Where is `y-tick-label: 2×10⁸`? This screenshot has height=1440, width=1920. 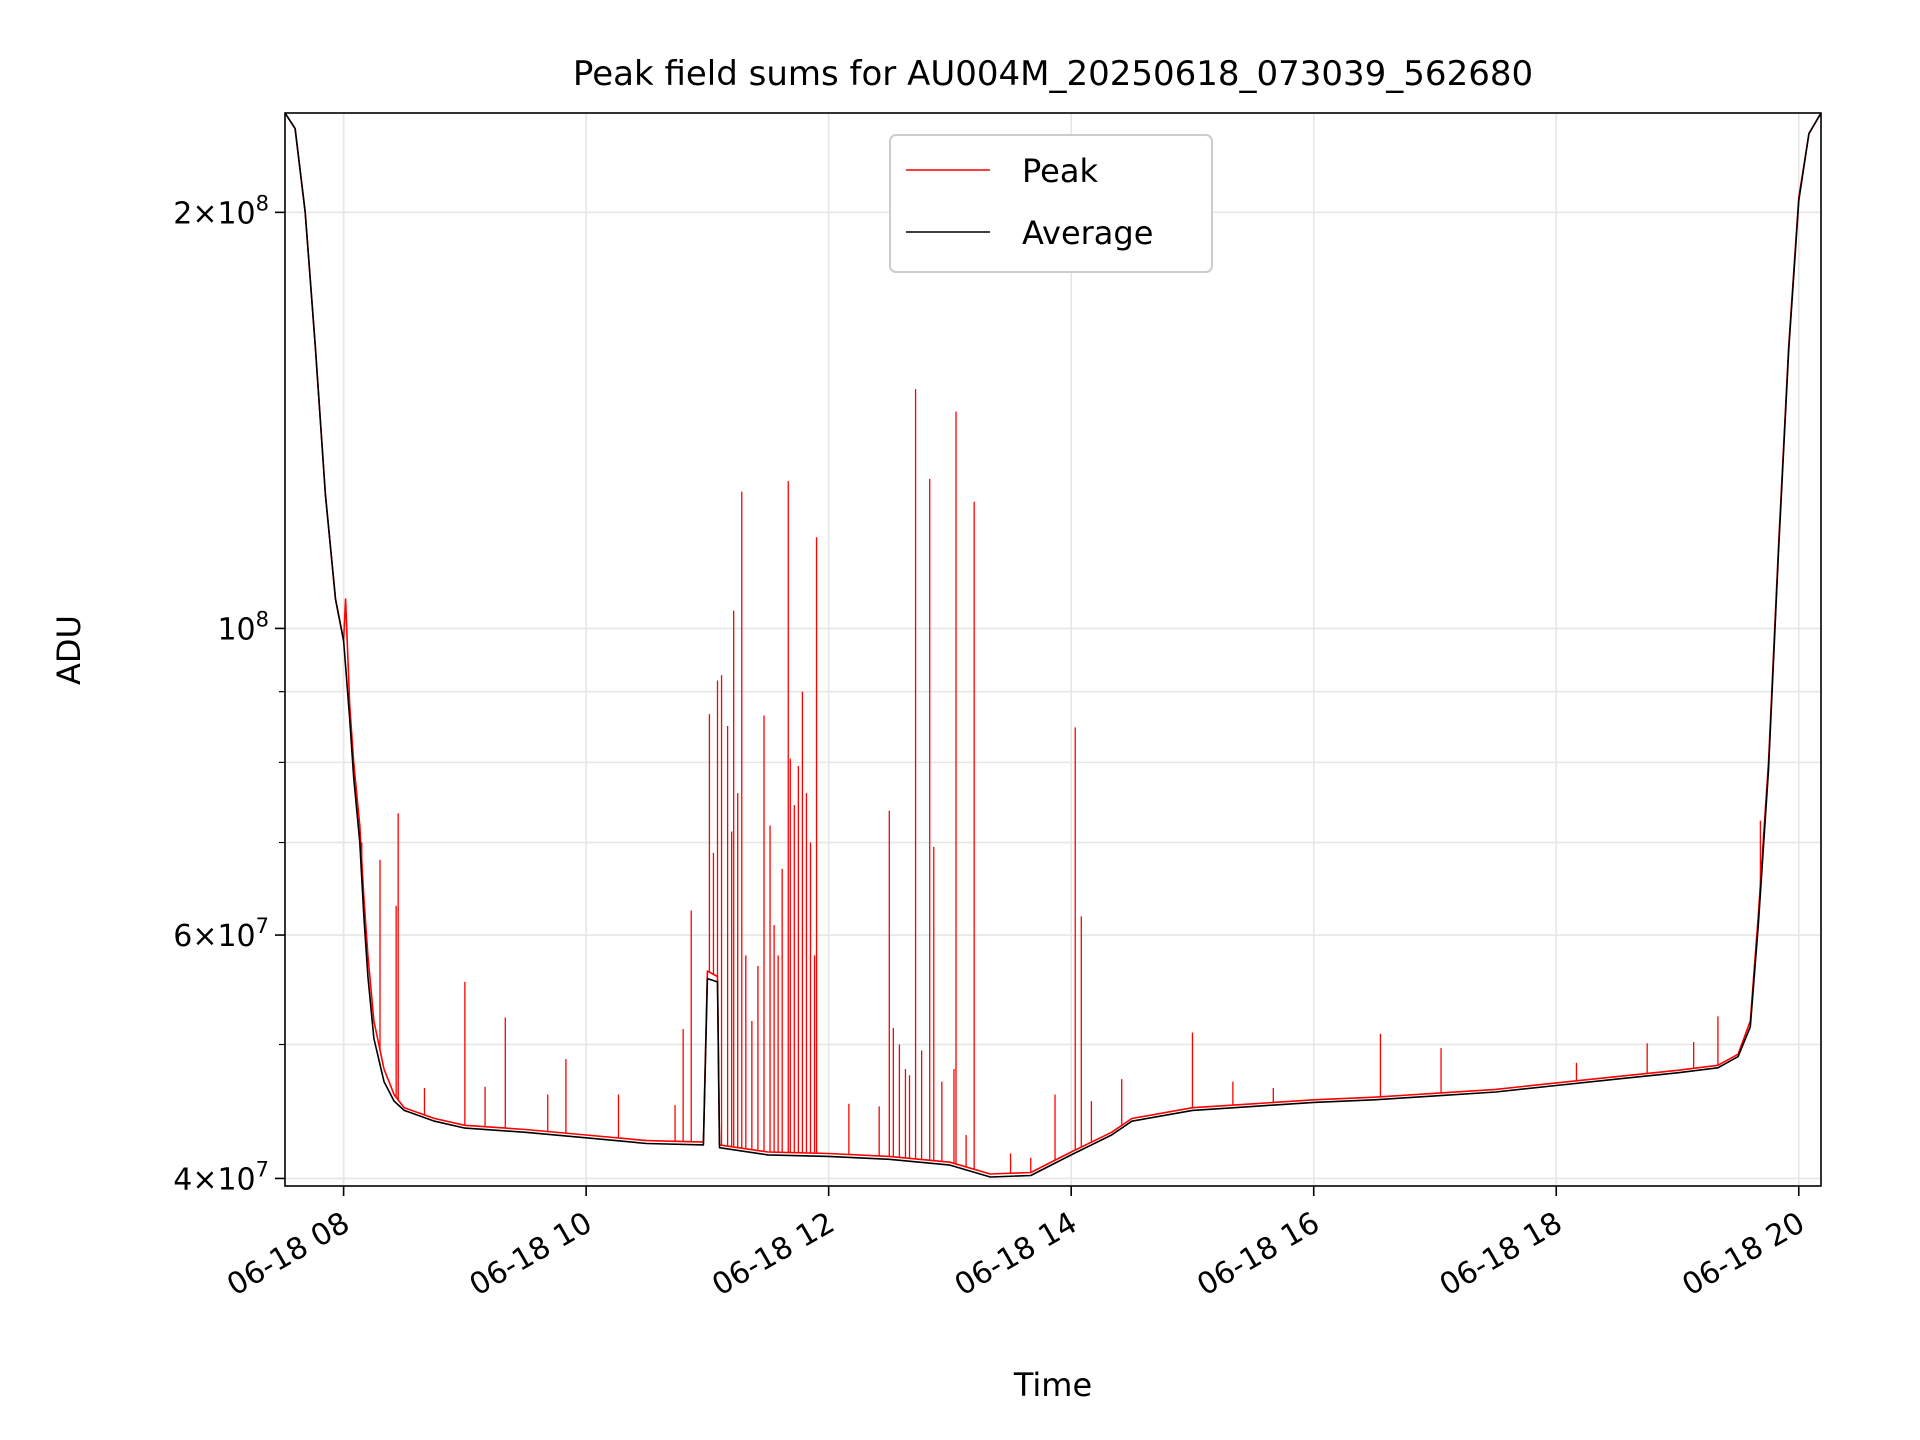 y-tick-label: 2×10⁸ is located at coordinates (221, 211).